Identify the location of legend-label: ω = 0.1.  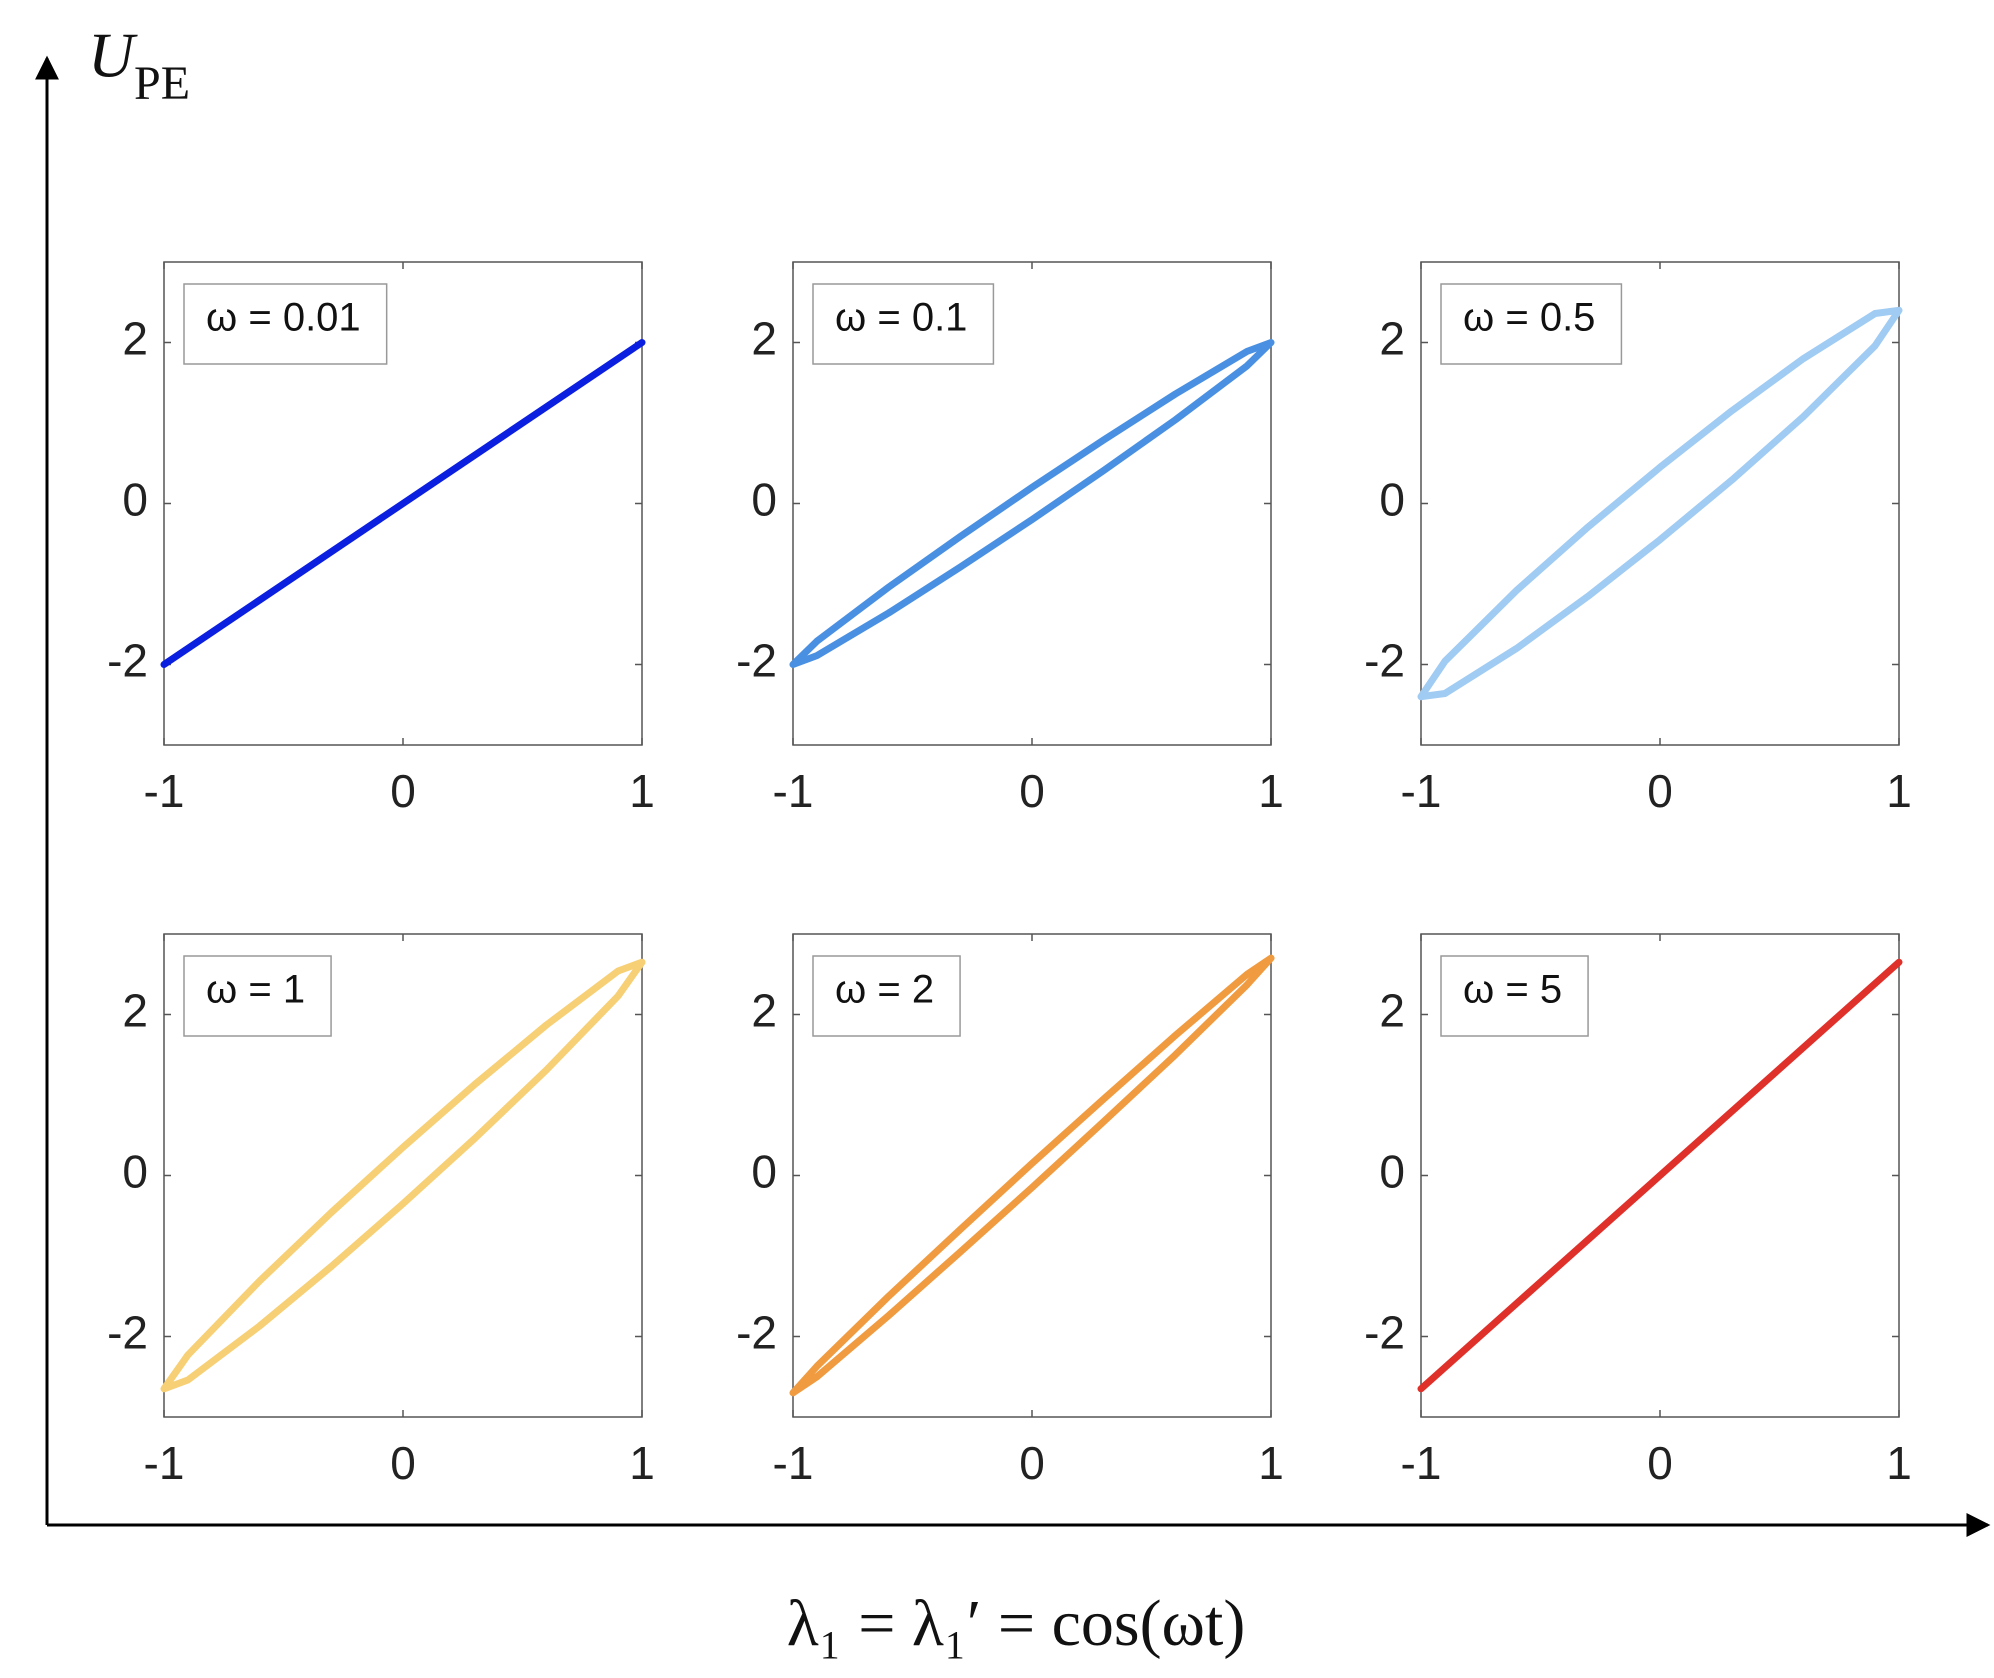
(901, 318).